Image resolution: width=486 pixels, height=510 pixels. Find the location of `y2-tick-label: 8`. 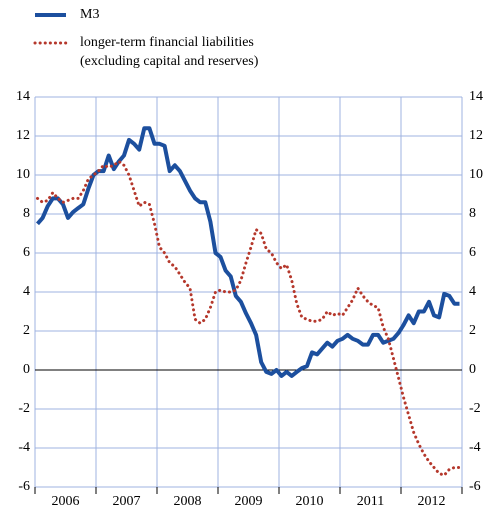

y2-tick-label: 8 is located at coordinates (472, 213).